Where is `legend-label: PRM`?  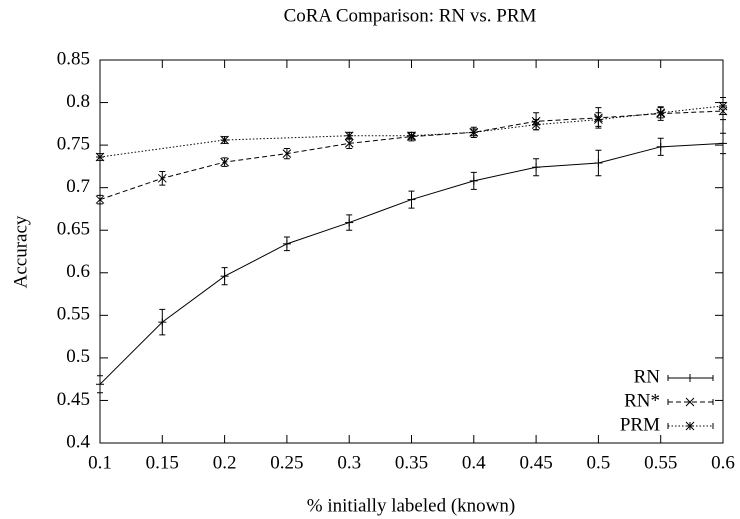 legend-label: PRM is located at coordinates (640, 424).